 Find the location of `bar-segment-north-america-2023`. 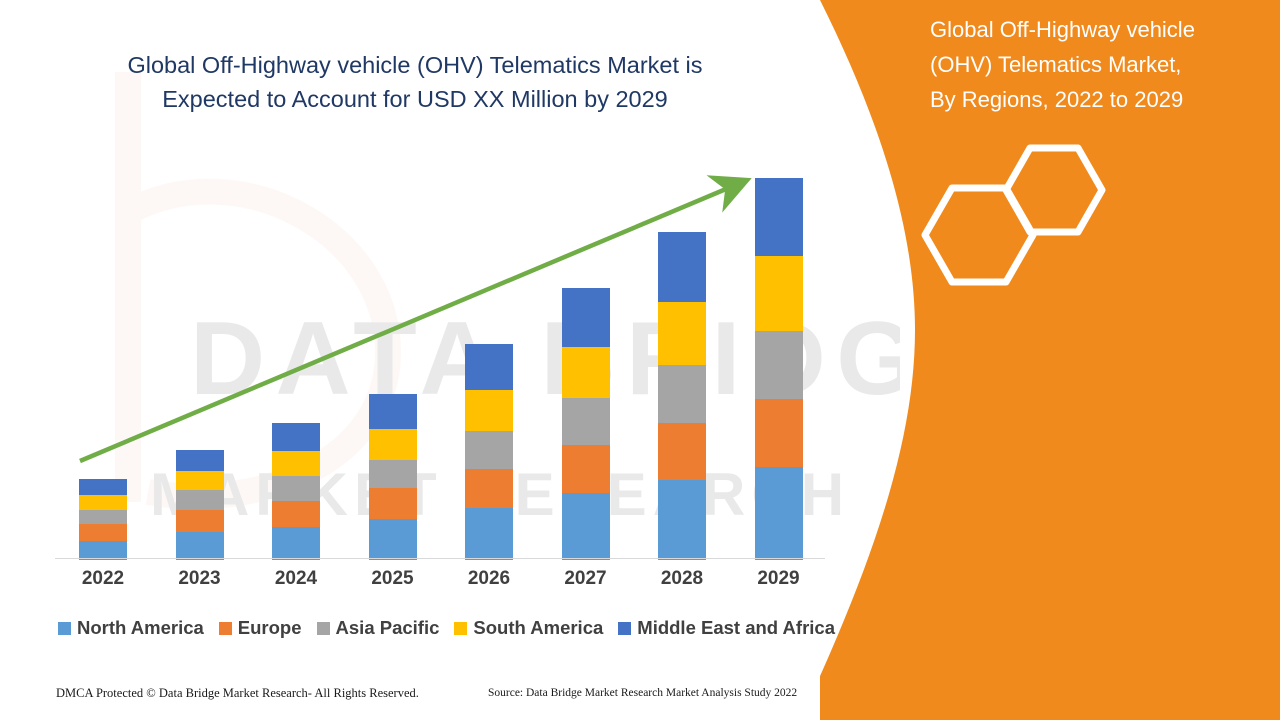

bar-segment-north-america-2023 is located at coordinates (199, 546).